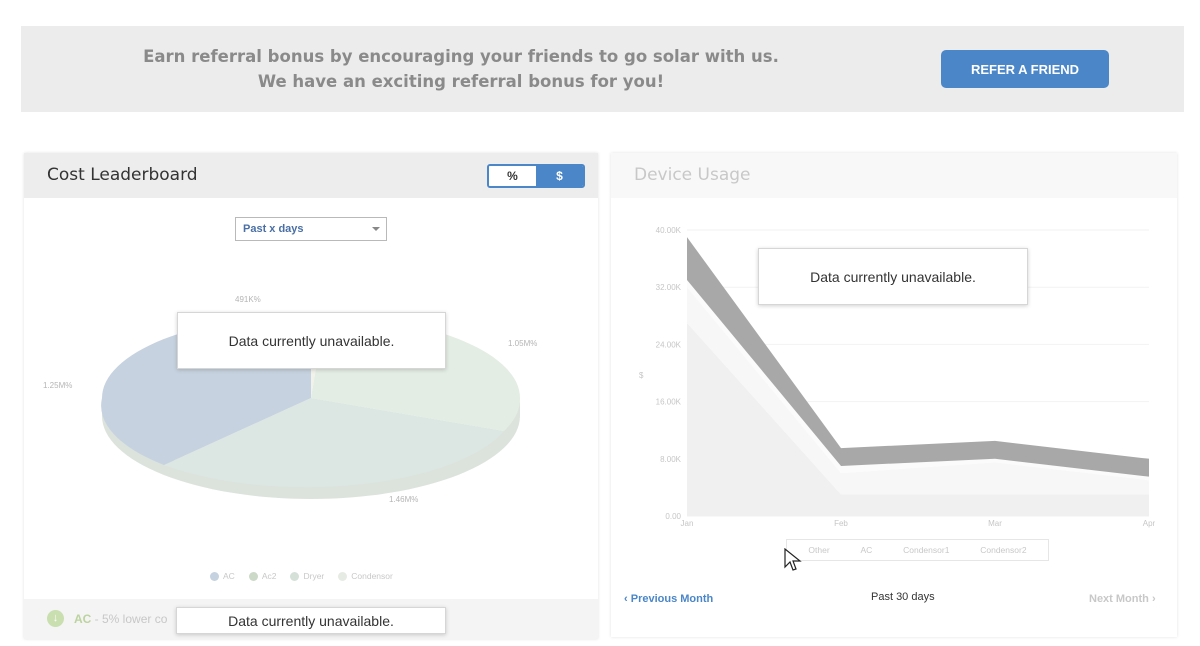 Image resolution: width=1200 pixels, height=646 pixels. Describe the element at coordinates (269, 576) in the screenshot. I see `legend-label-ac2: Ac2` at that location.